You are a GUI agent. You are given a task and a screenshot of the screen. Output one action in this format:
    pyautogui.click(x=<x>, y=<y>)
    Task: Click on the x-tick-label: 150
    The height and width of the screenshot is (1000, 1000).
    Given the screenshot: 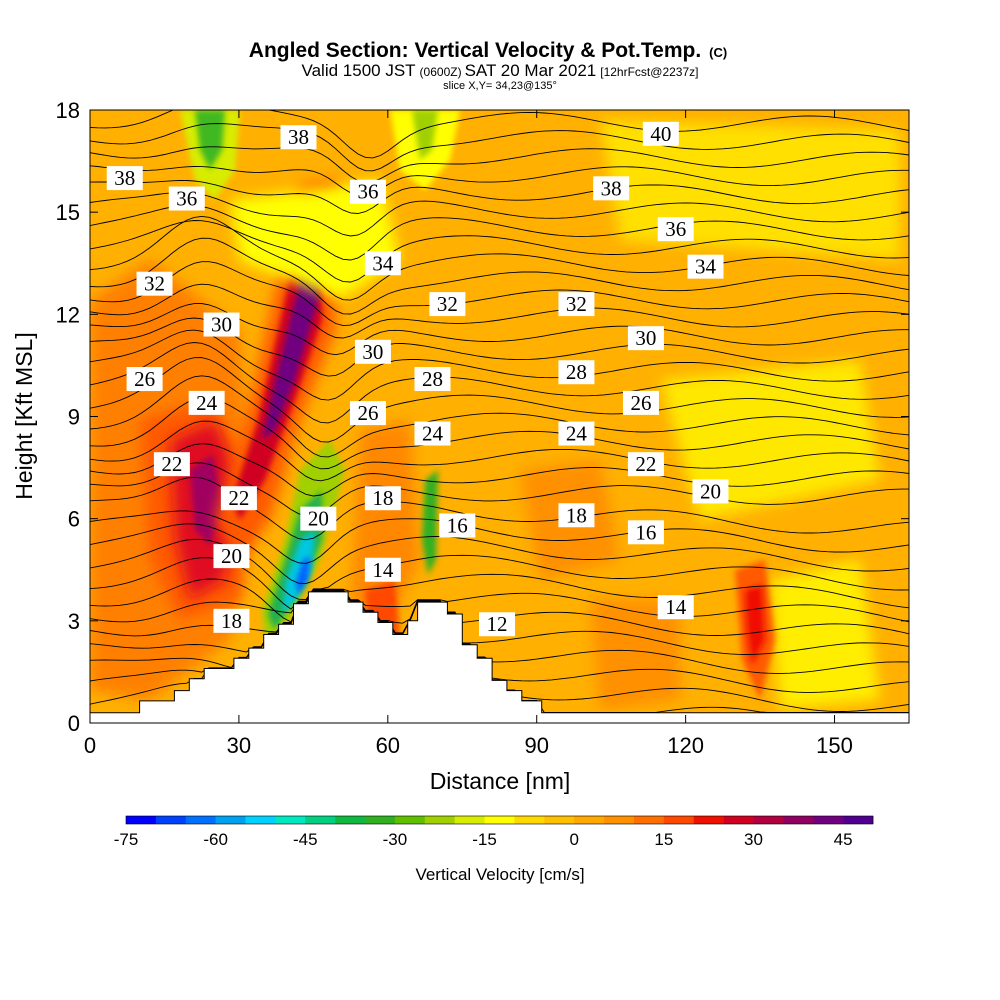 What is the action you would take?
    pyautogui.click(x=834, y=745)
    